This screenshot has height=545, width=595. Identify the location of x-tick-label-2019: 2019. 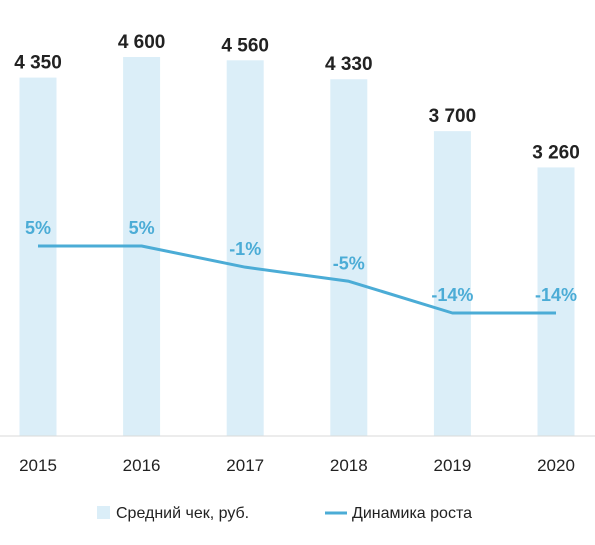
(452, 465).